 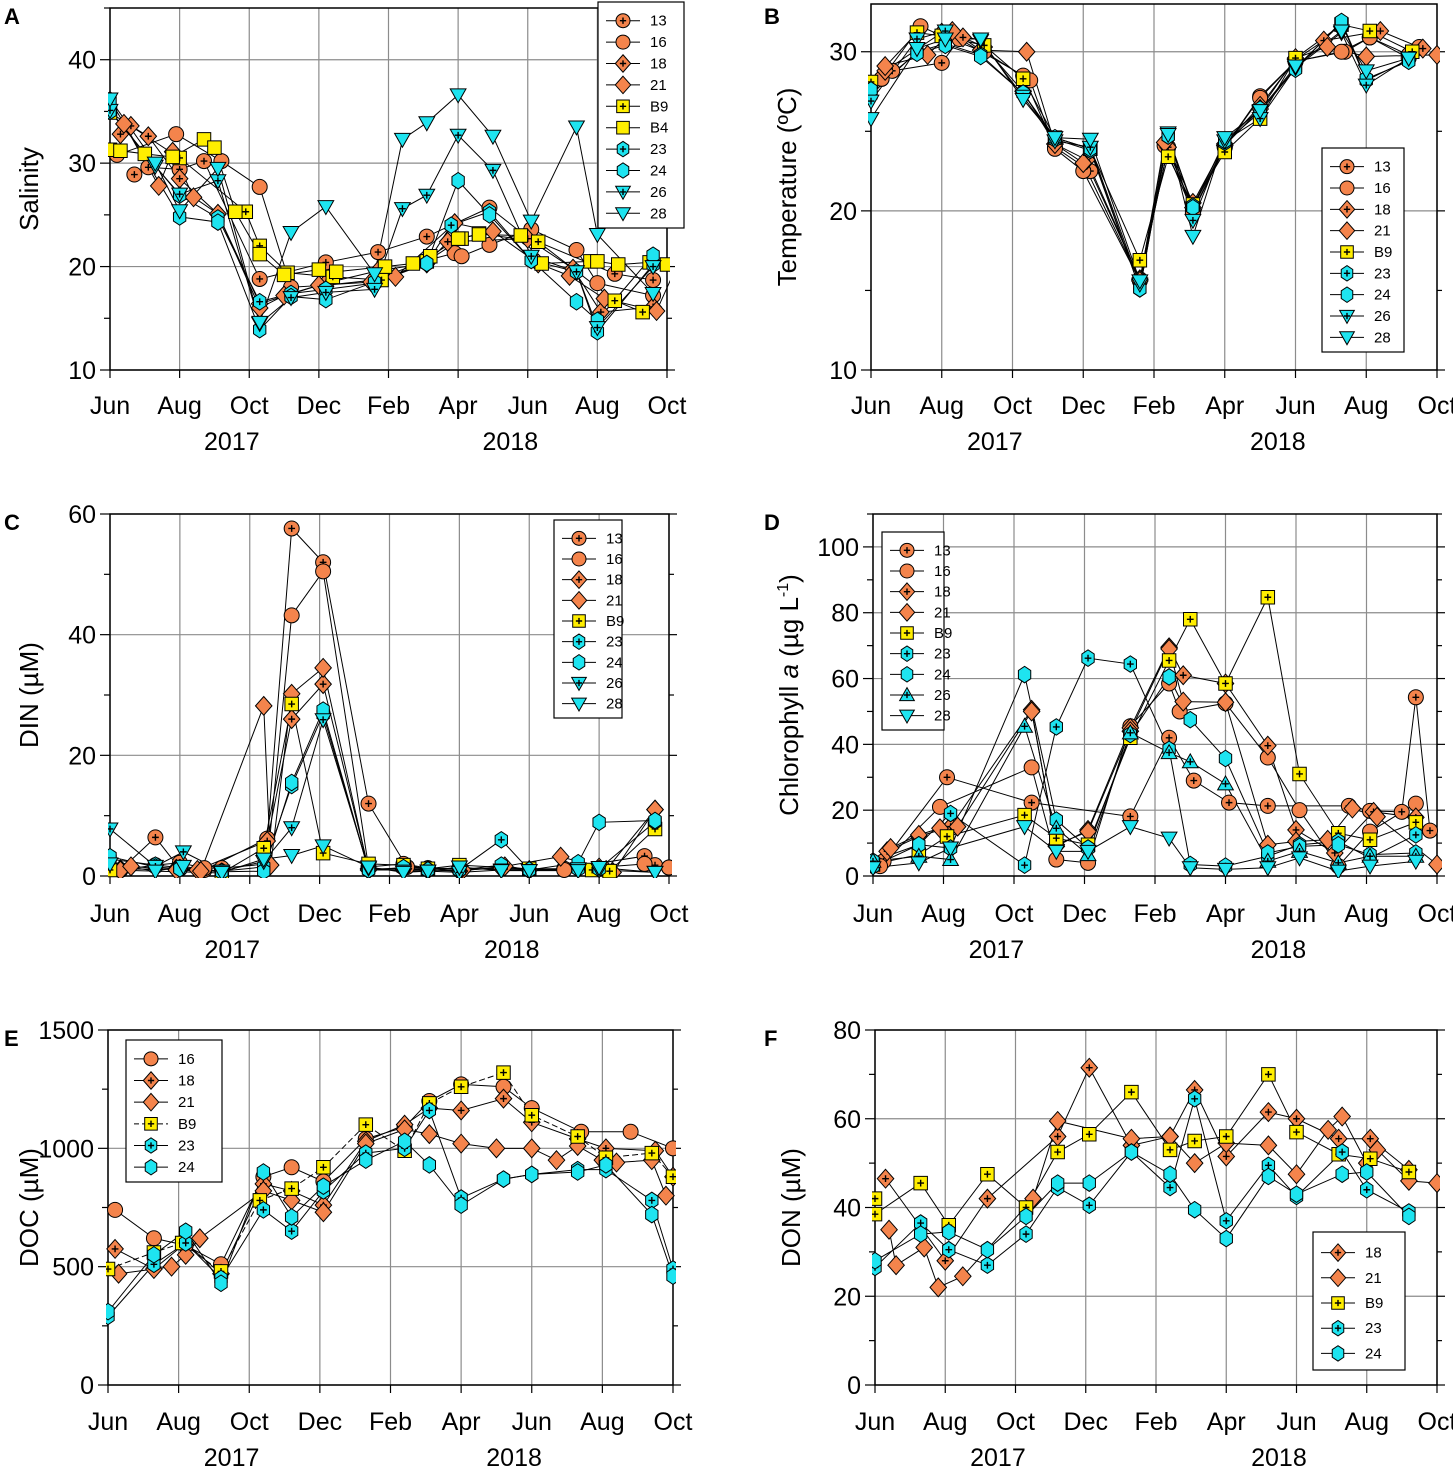 What do you see at coordinates (1359, 1301) in the screenshot?
I see `legend: 18 21 B9 23 24` at bounding box center [1359, 1301].